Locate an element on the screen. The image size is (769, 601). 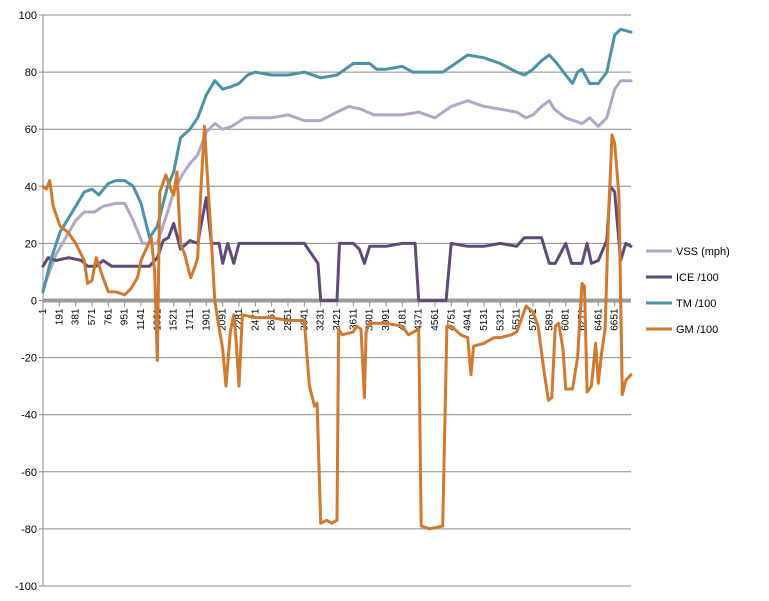
y-tick-label: 40 is located at coordinates (31, 187).